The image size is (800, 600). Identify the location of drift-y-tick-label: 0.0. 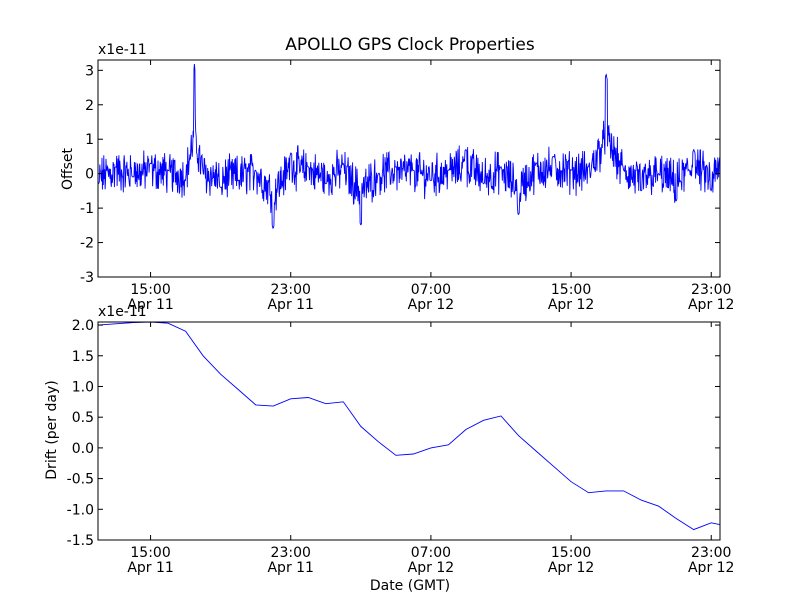
(83, 449).